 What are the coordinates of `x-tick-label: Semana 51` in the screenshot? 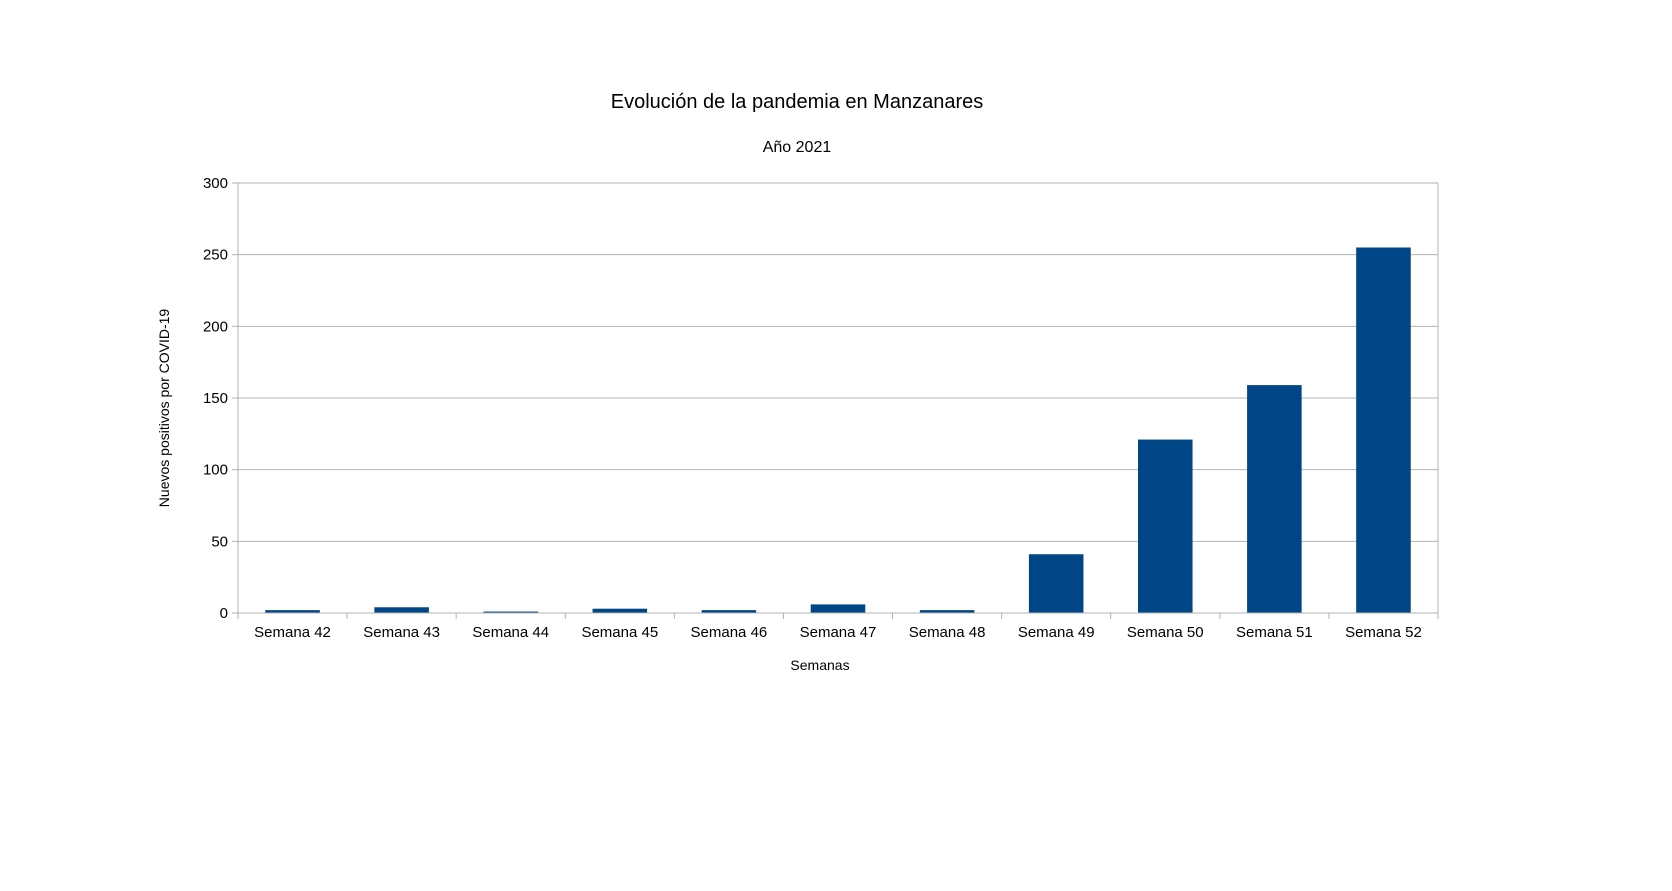 It's located at (1274, 632).